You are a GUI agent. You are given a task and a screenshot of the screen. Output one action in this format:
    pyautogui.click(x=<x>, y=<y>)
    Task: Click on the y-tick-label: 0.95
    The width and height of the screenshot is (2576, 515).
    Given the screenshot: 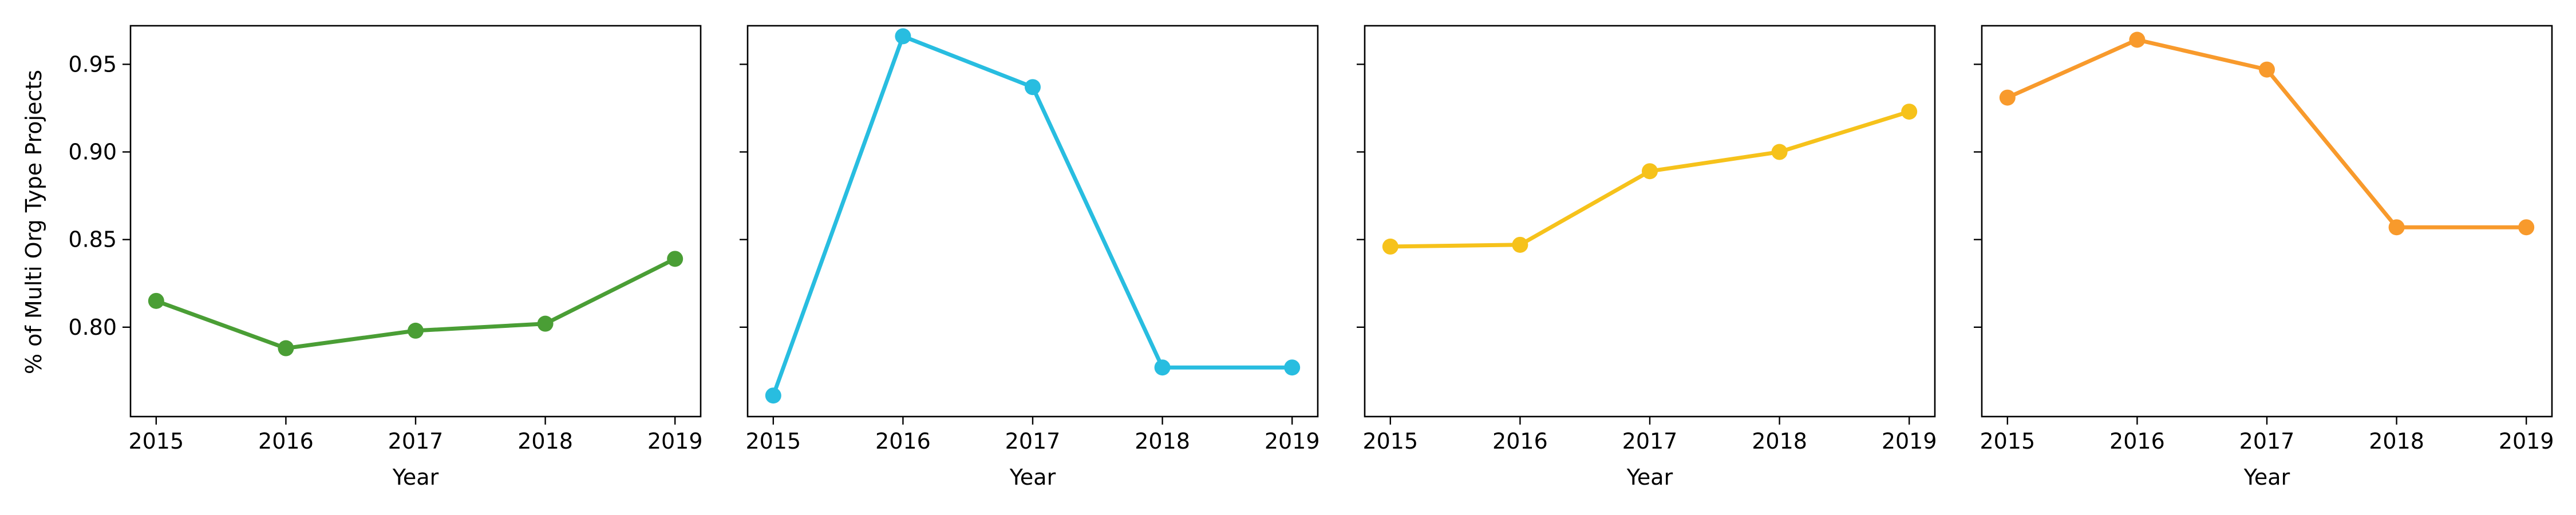 What is the action you would take?
    pyautogui.click(x=92, y=64)
    